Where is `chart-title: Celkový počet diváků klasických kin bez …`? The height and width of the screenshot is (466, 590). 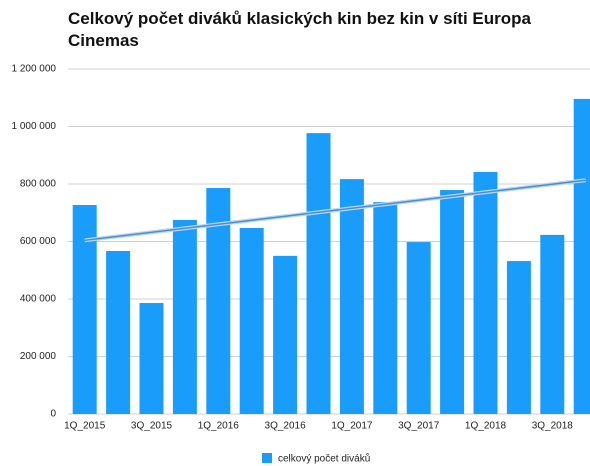 chart-title: Celkový počet diváků klasických kin bez … is located at coordinates (299, 29).